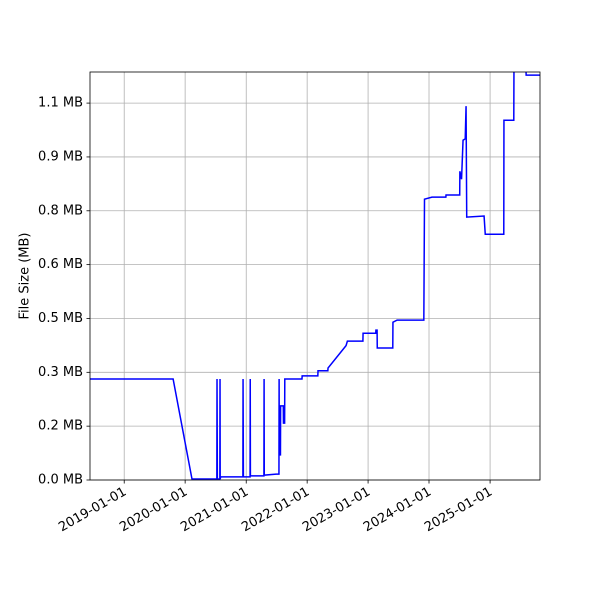 This screenshot has width=600, height=600. Describe the element at coordinates (92, 509) in the screenshot. I see `x-tick-label: 2019-01-01` at that location.